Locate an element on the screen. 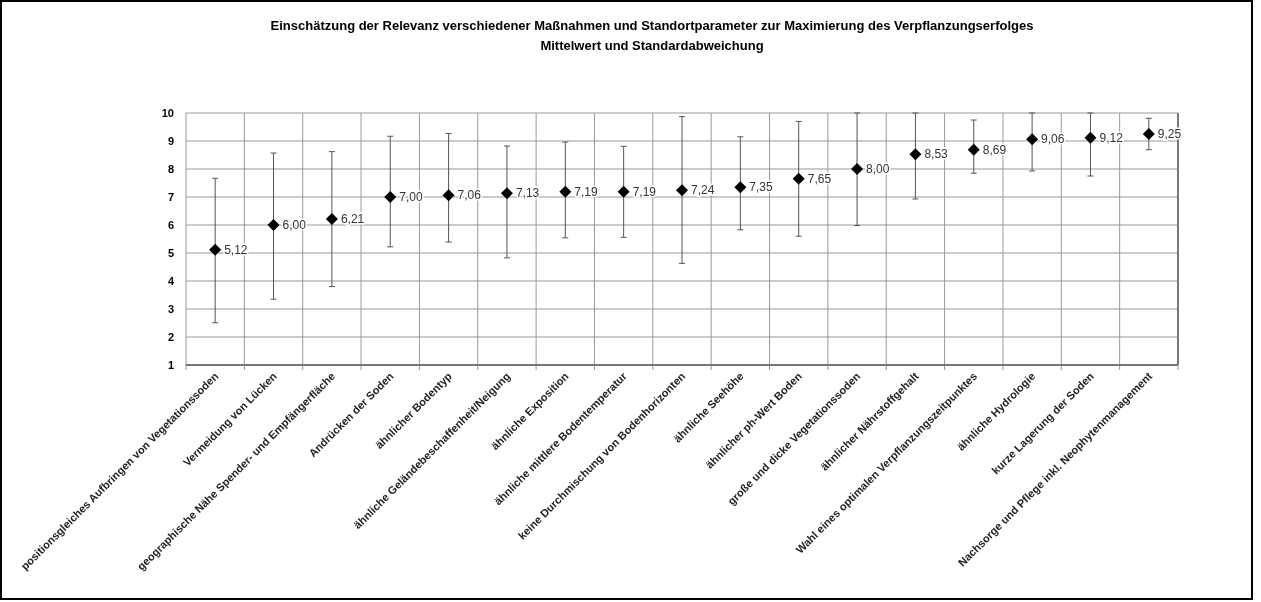  y-tick-label: 10 is located at coordinates (167, 113).